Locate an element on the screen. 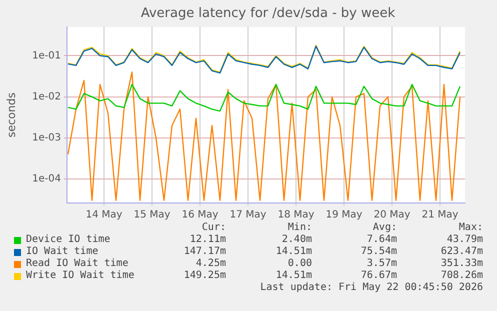 The height and width of the screenshot is (311, 497). text: Min: is located at coordinates (300, 228).